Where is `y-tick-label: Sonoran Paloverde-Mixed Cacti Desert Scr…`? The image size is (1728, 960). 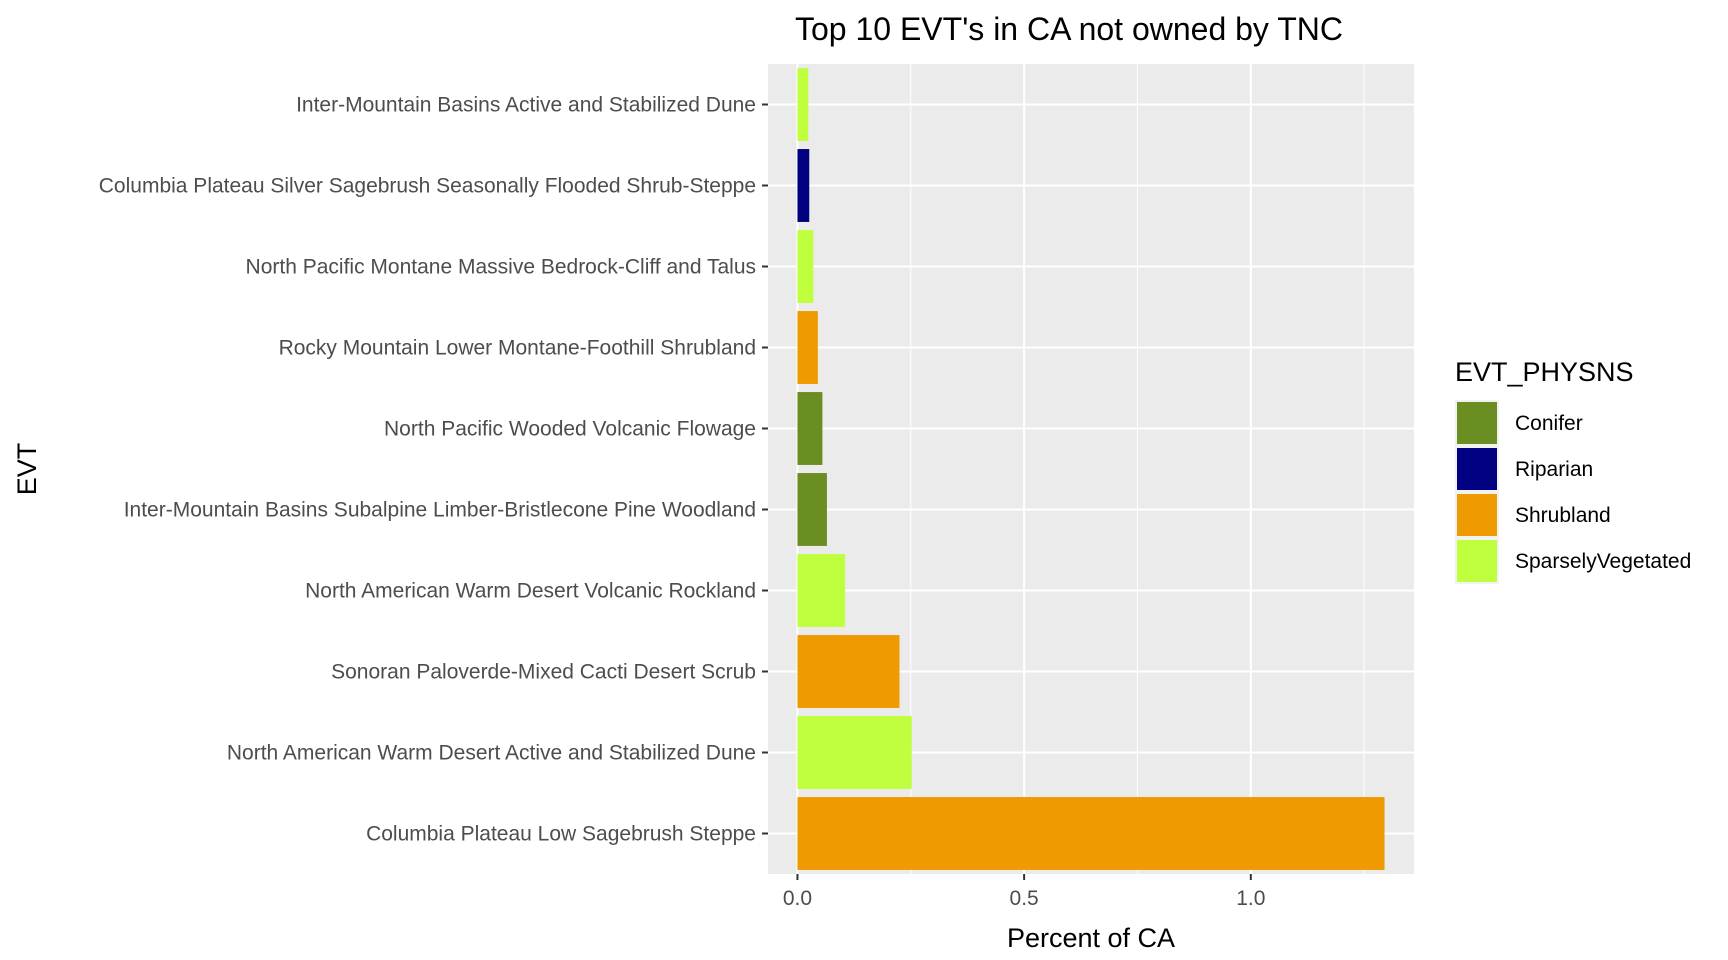 y-tick-label: Sonoran Paloverde-Mixed Cacti Desert Scr… is located at coordinates (543, 672).